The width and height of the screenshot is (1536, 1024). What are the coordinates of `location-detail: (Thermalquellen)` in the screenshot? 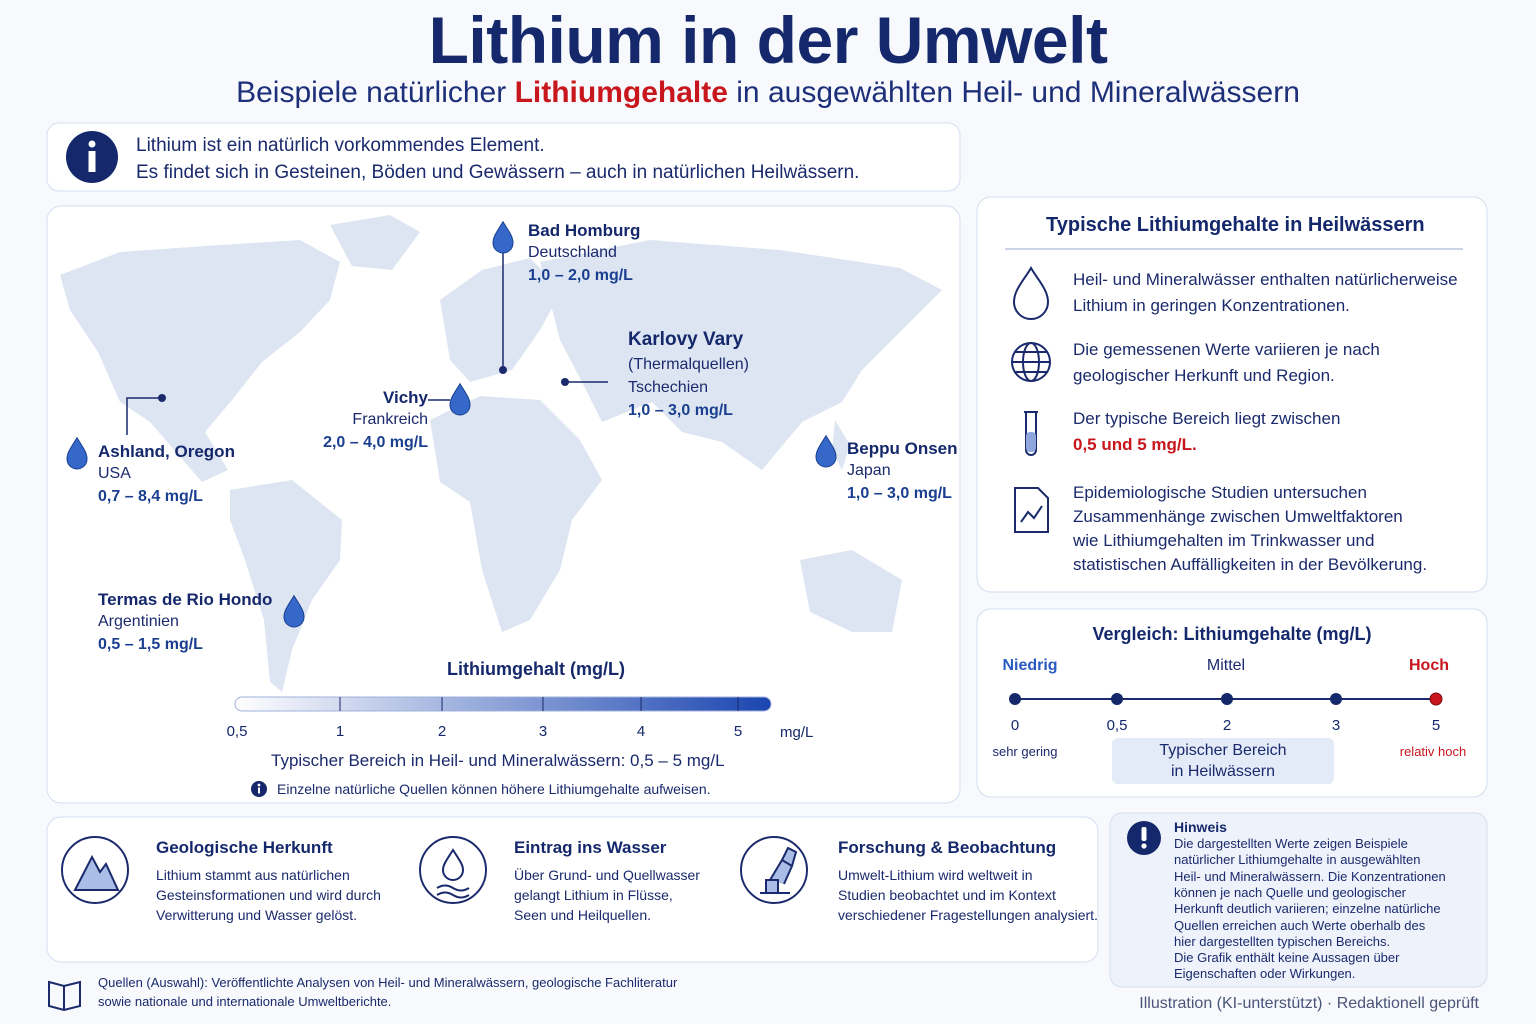 It's located at (688, 364).